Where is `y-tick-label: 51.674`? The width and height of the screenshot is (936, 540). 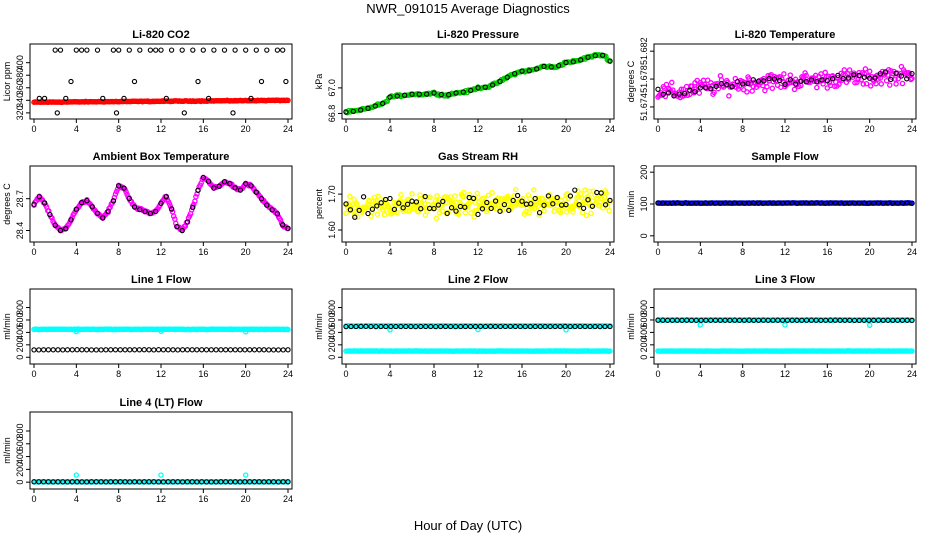
y-tick-label: 51.674 is located at coordinates (644, 107).